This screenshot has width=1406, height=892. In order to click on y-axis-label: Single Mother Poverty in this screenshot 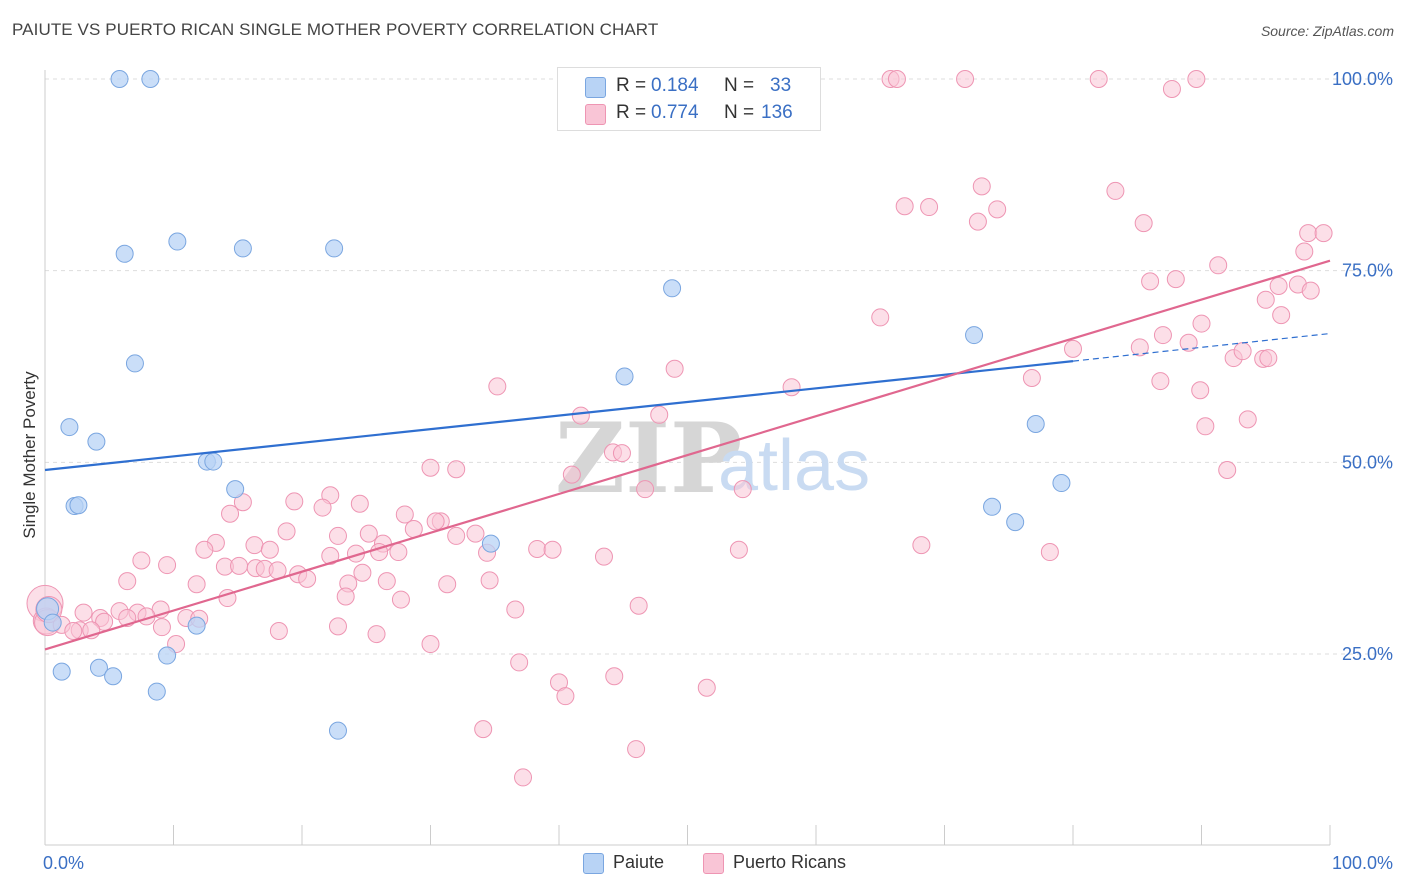, I will do `click(29, 455)`.